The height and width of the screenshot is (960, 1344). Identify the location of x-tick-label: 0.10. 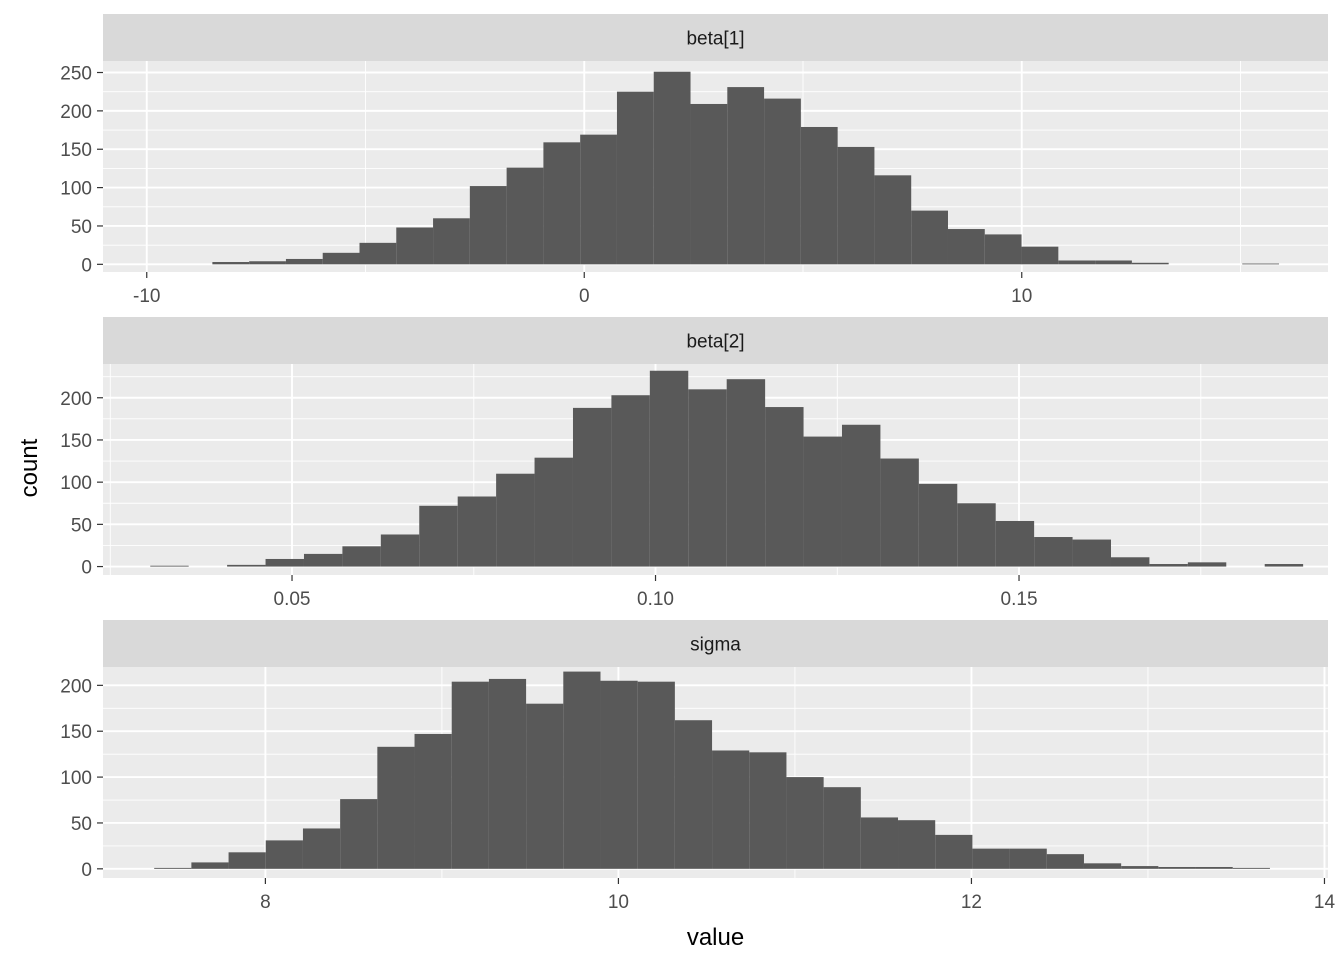
(655, 599).